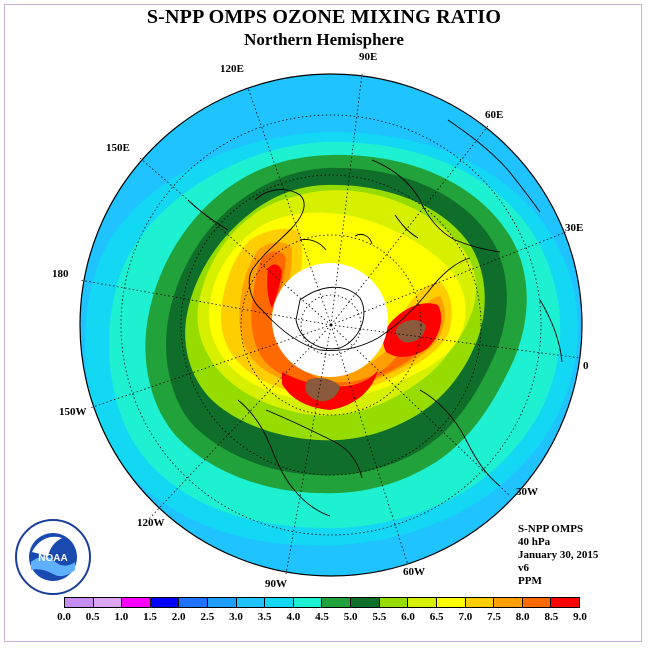  I want to click on info-units: PPM, so click(530, 581).